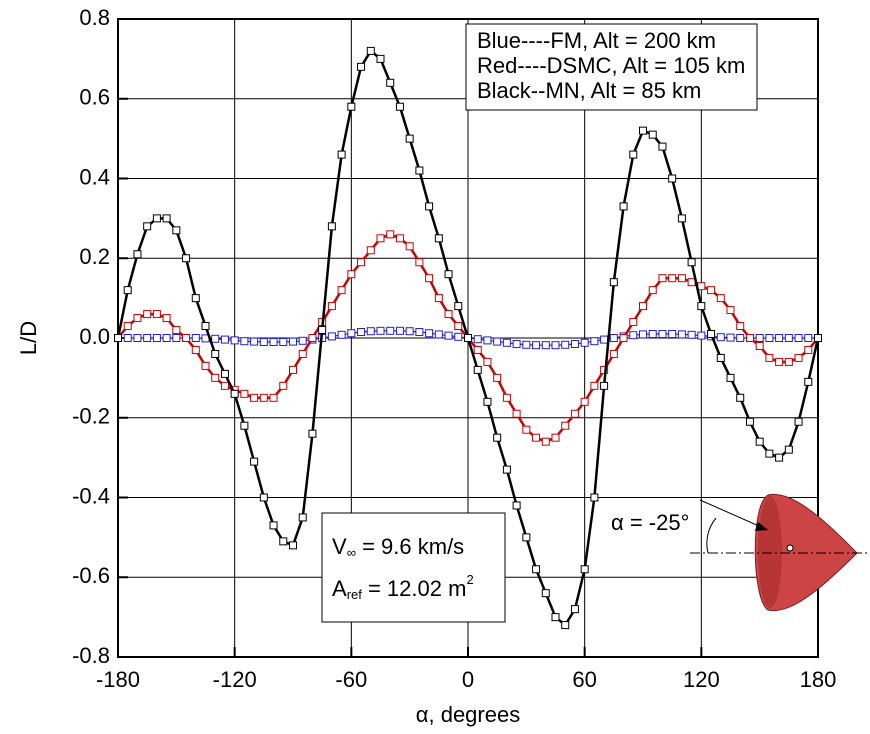 Image resolution: width=870 pixels, height=734 pixels. What do you see at coordinates (235, 679) in the screenshot?
I see `x-tick-label: -120` at bounding box center [235, 679].